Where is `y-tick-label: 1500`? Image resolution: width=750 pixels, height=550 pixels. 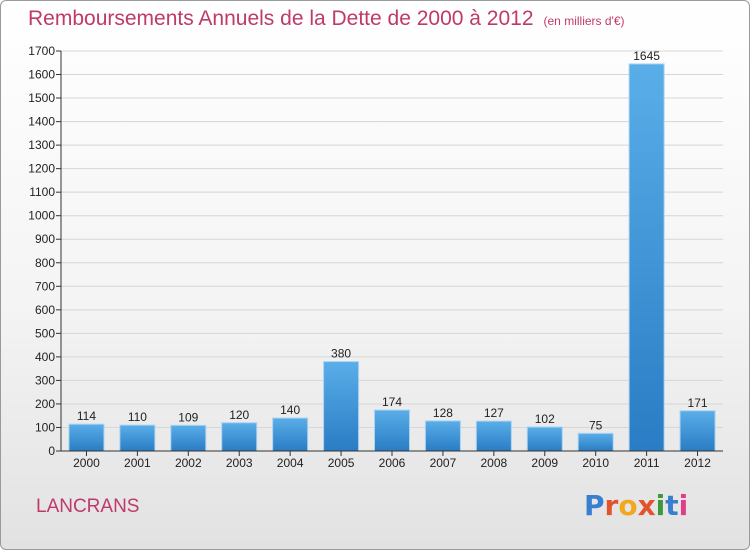 y-tick-label: 1500 is located at coordinates (41, 98).